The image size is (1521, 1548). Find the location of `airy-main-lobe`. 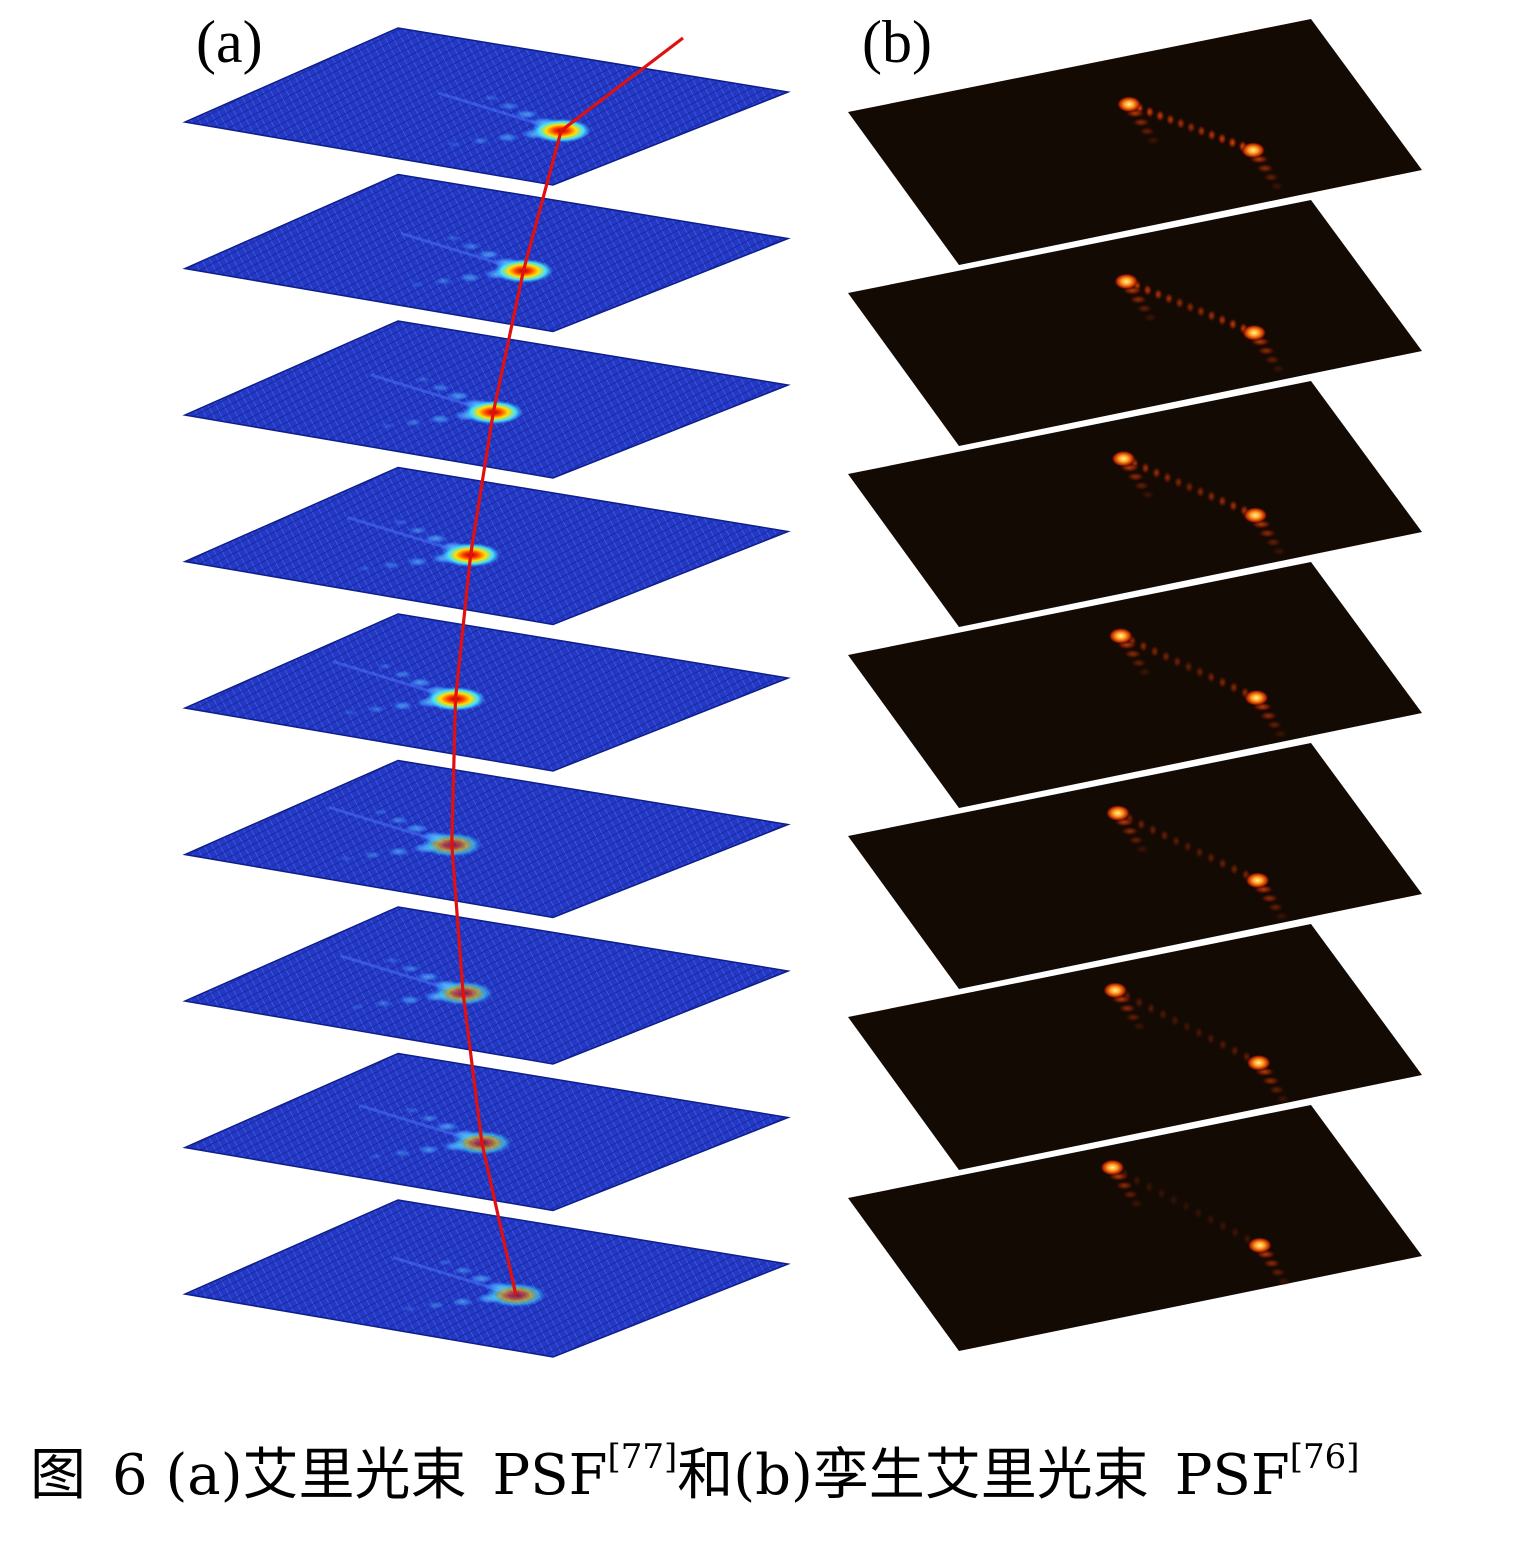

airy-main-lobe is located at coordinates (515, 1295).